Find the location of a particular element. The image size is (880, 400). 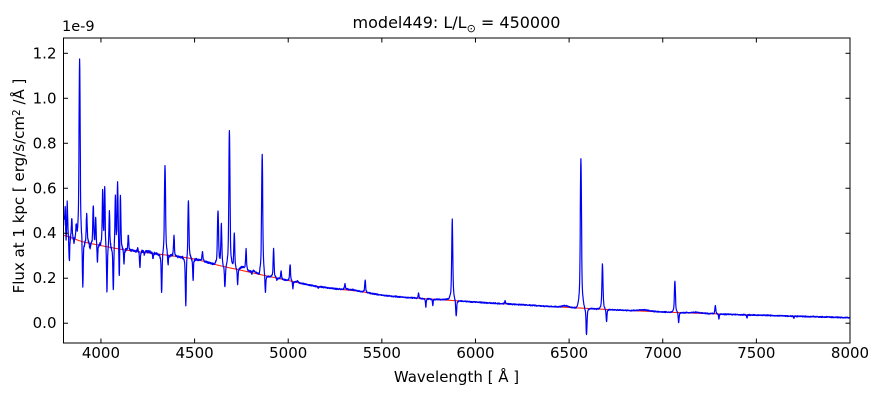

y-axis-label: Flux at 1 kpc [ erg/s/cm2 /Å ] is located at coordinates (19, 186).